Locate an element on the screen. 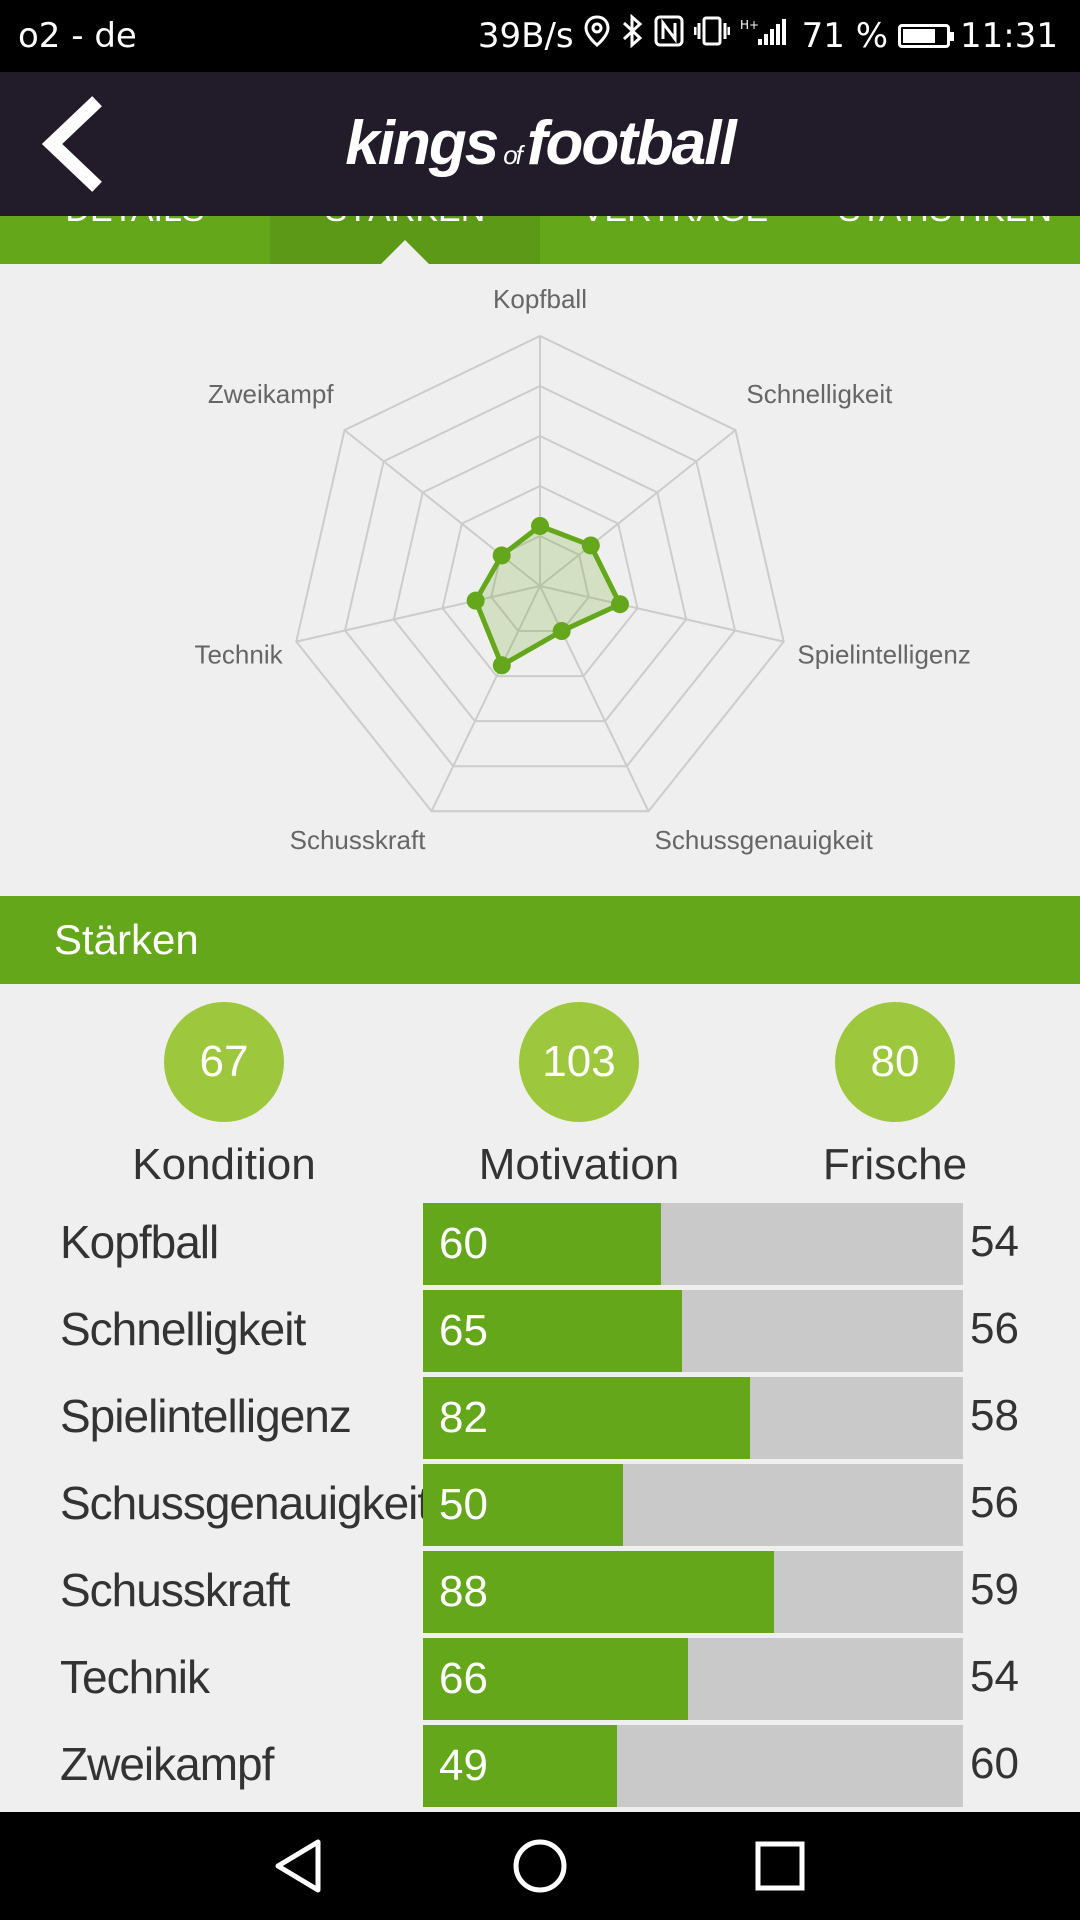 The image size is (1080, 1920). attribute-row: Zweikampf 49 60 is located at coordinates (540, 1766).